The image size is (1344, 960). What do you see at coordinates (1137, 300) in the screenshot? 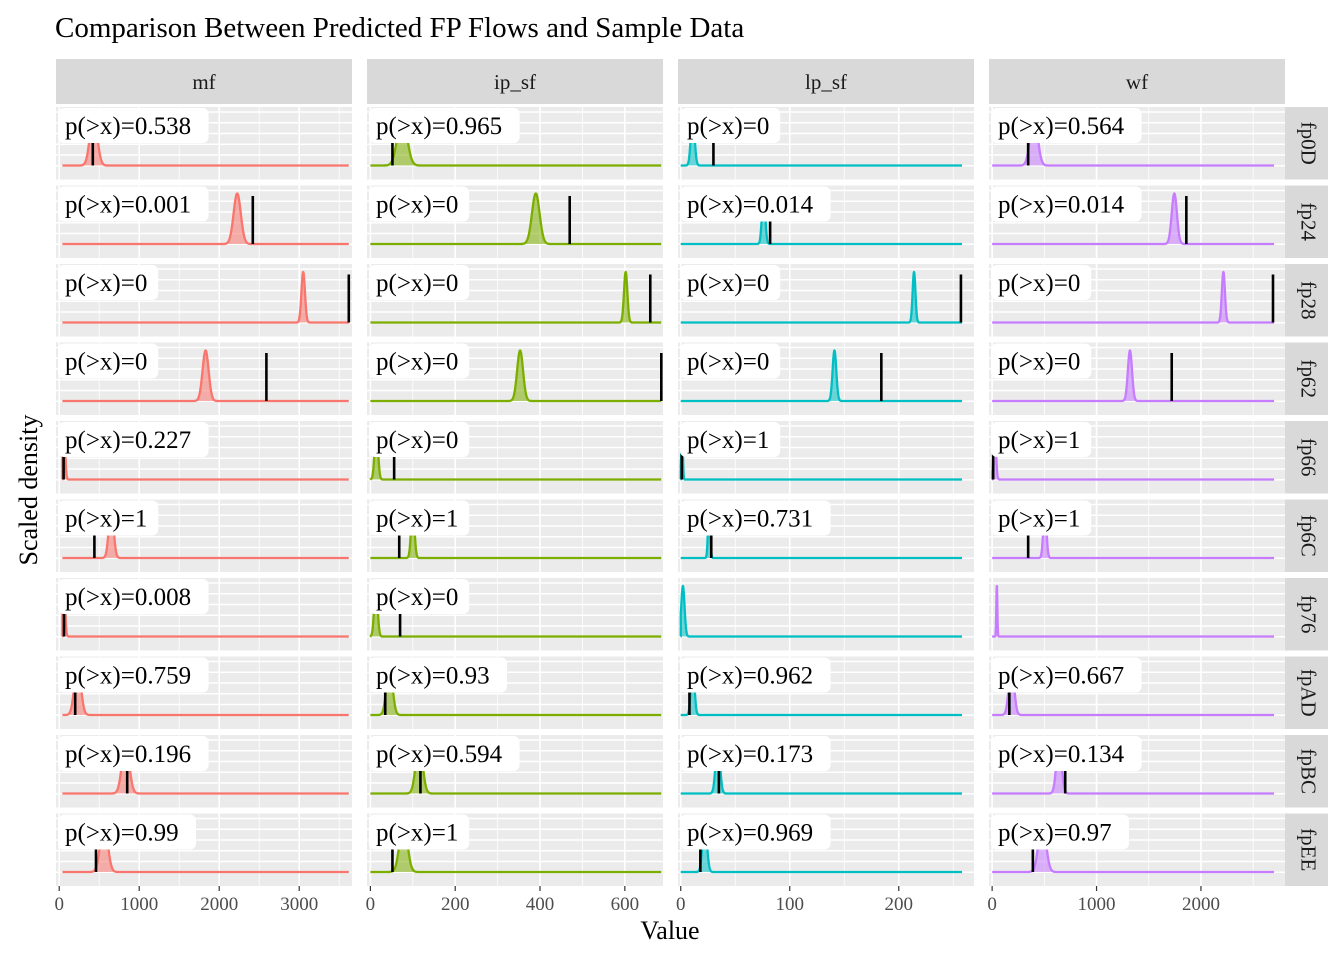
I see `panel-wf-fp28: p(>x)=0` at bounding box center [1137, 300].